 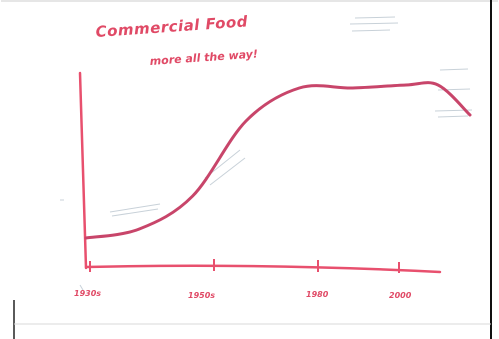 I want to click on x-tick-label: 1950s, so click(x=201, y=295).